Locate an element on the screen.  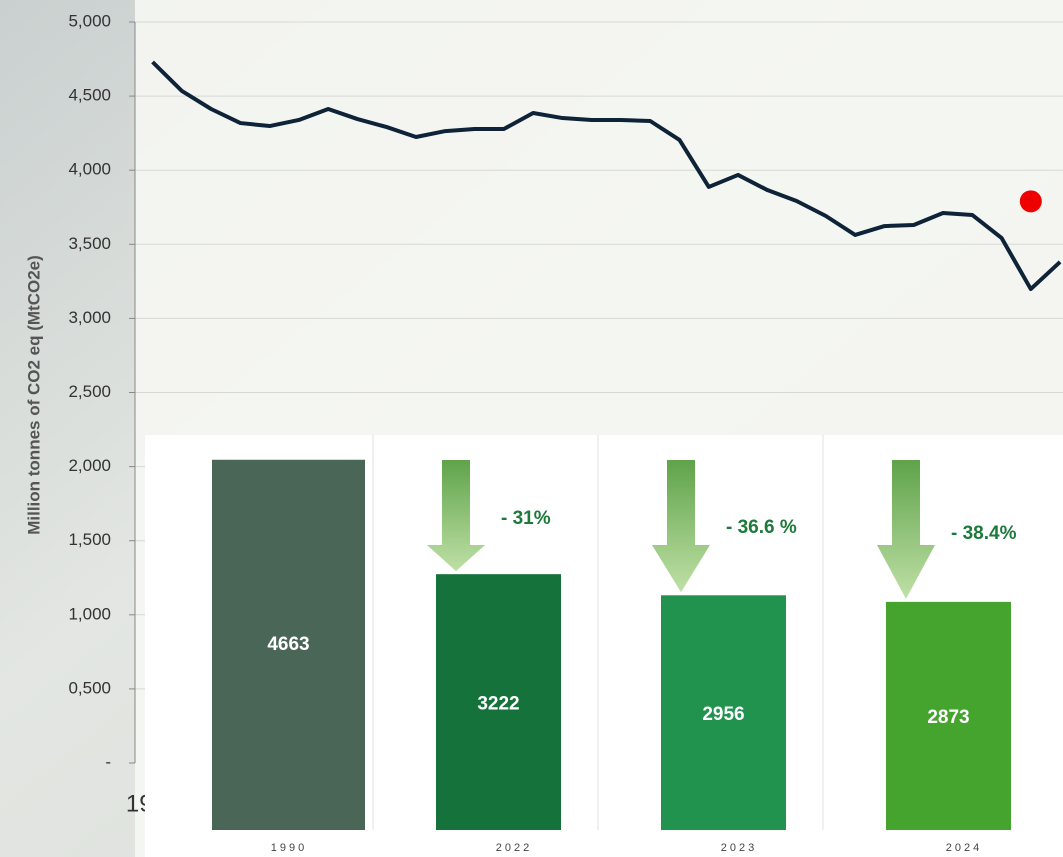
highlight-point is located at coordinates (1030, 201).